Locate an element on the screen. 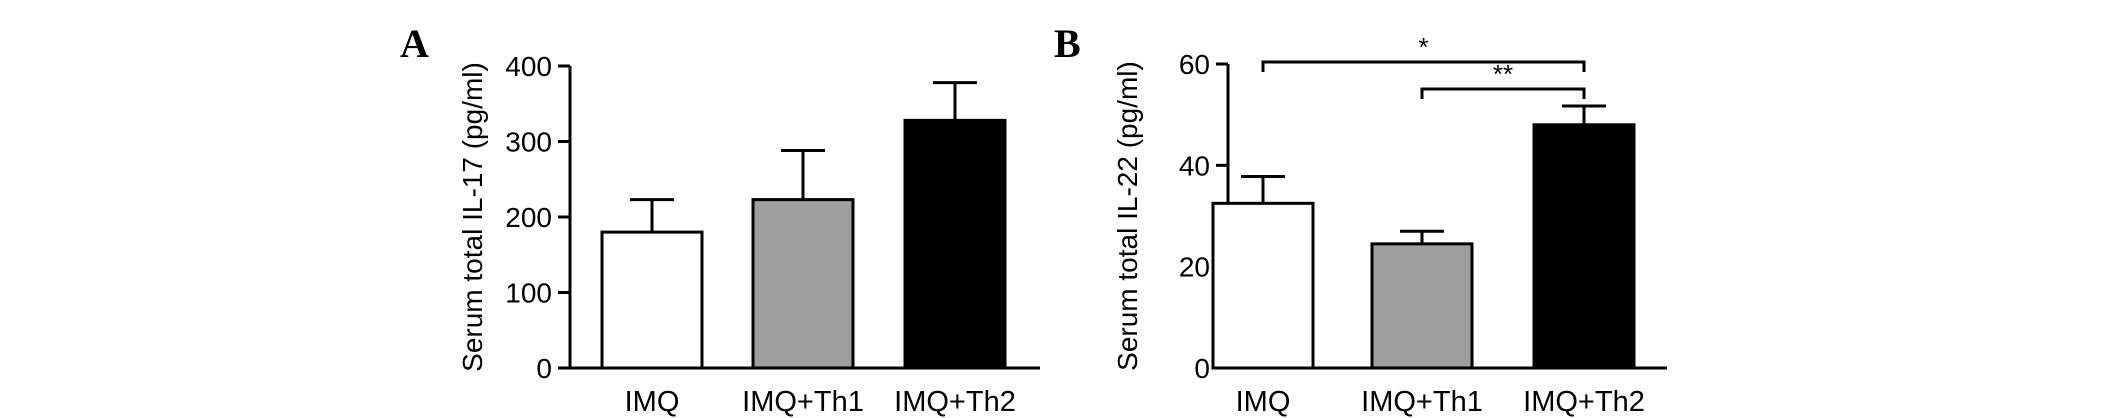 This screenshot has width=2126, height=418. y-tick-label: 40 is located at coordinates (1194, 165).